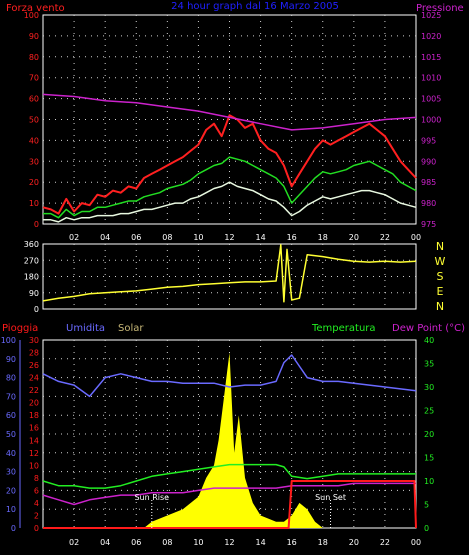 The width and height of the screenshot is (469, 555). What do you see at coordinates (431, 15) in the screenshot?
I see `pressure-axis-tick: 1025` at bounding box center [431, 15].